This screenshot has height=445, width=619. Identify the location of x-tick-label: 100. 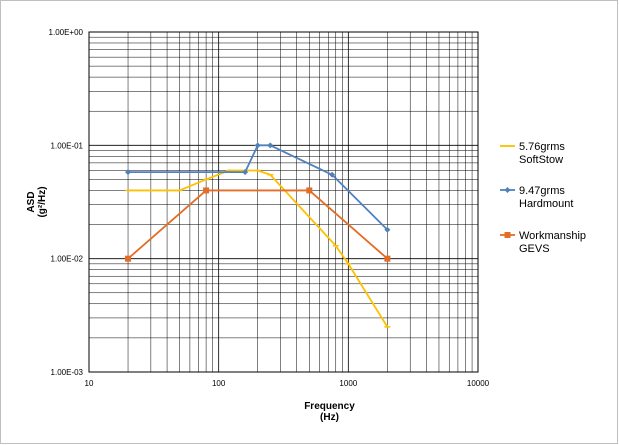
(219, 383).